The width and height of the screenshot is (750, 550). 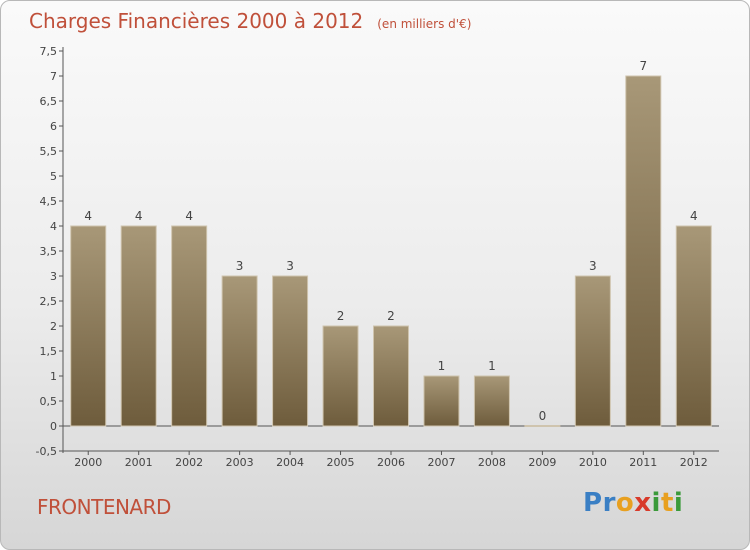 What do you see at coordinates (542, 462) in the screenshot?
I see `x-tick-label: 2009` at bounding box center [542, 462].